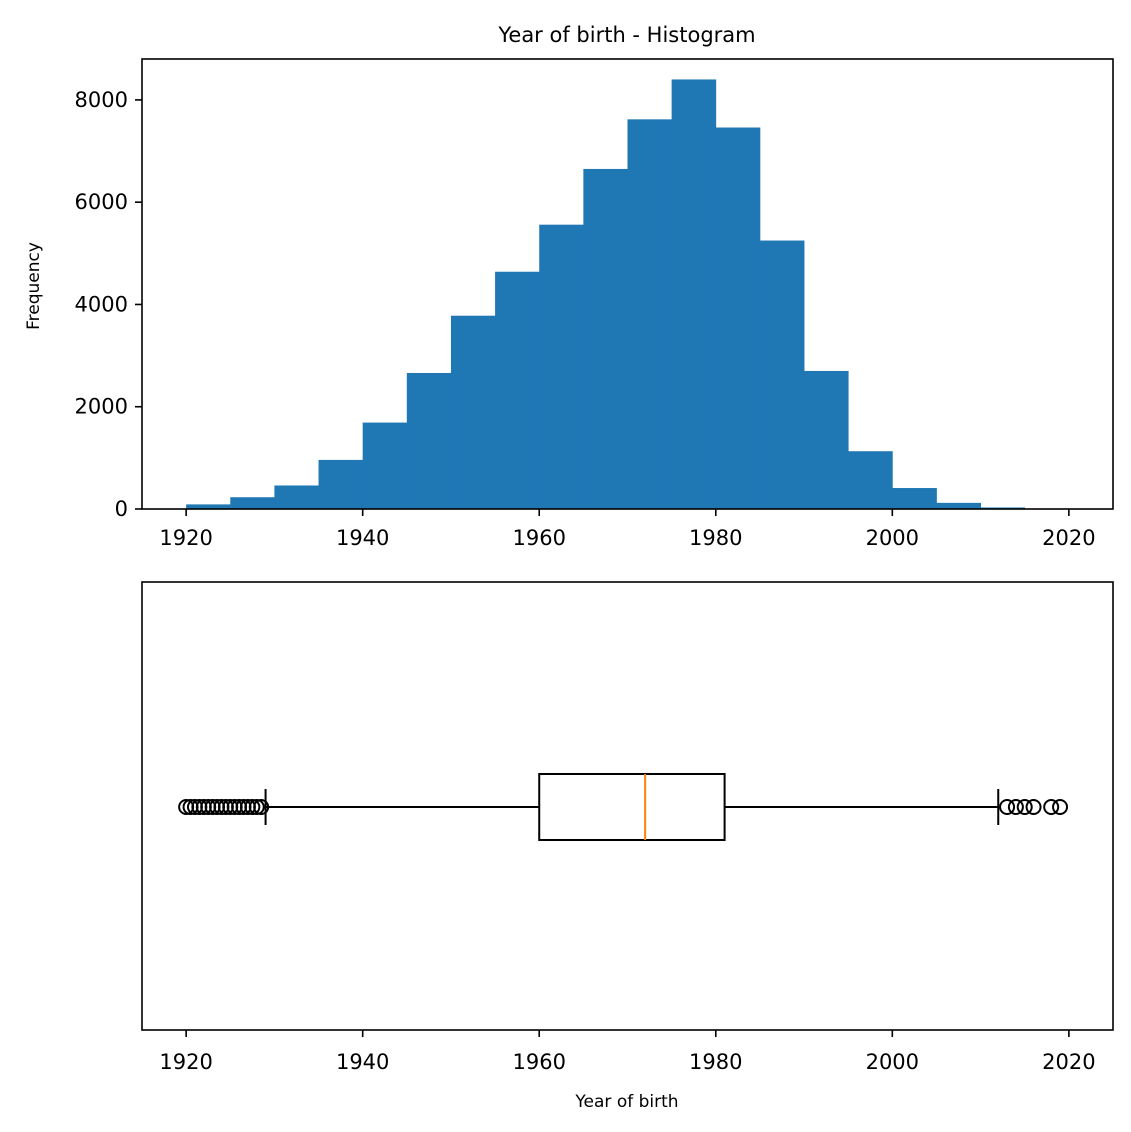 This screenshot has height=1132, width=1131. What do you see at coordinates (627, 1052) in the screenshot?
I see `boxplot-x-ticks: 1920 1940 1960 1980 2000 2020` at bounding box center [627, 1052].